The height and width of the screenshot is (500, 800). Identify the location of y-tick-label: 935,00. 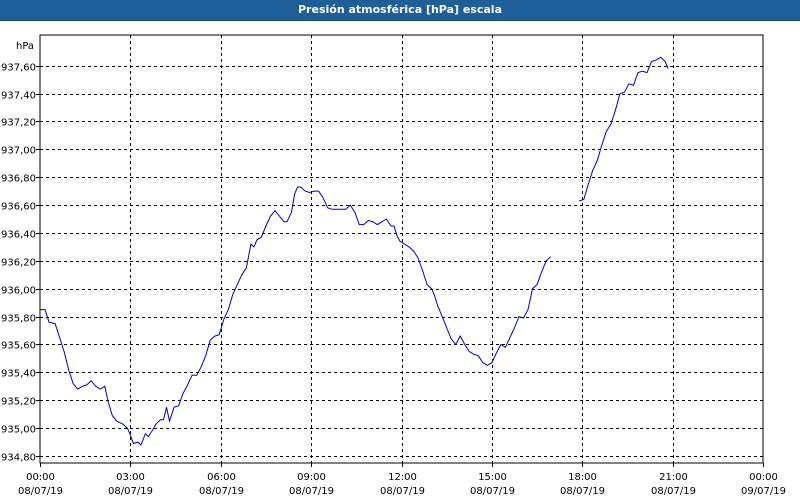
(18, 430).